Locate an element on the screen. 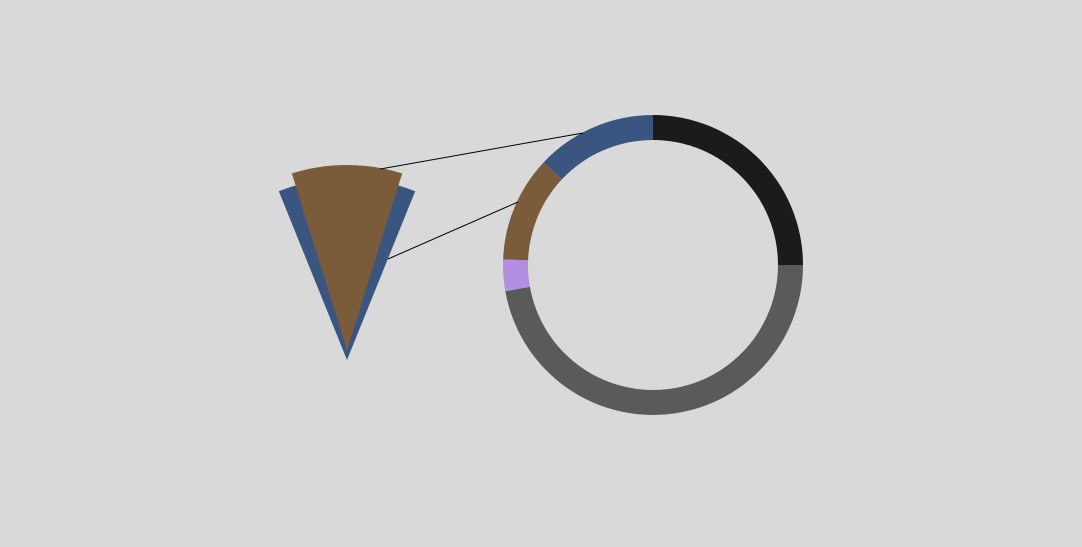 Image resolution: width=1082 pixels, height=547 pixels. connector-lines is located at coordinates (481, 196).